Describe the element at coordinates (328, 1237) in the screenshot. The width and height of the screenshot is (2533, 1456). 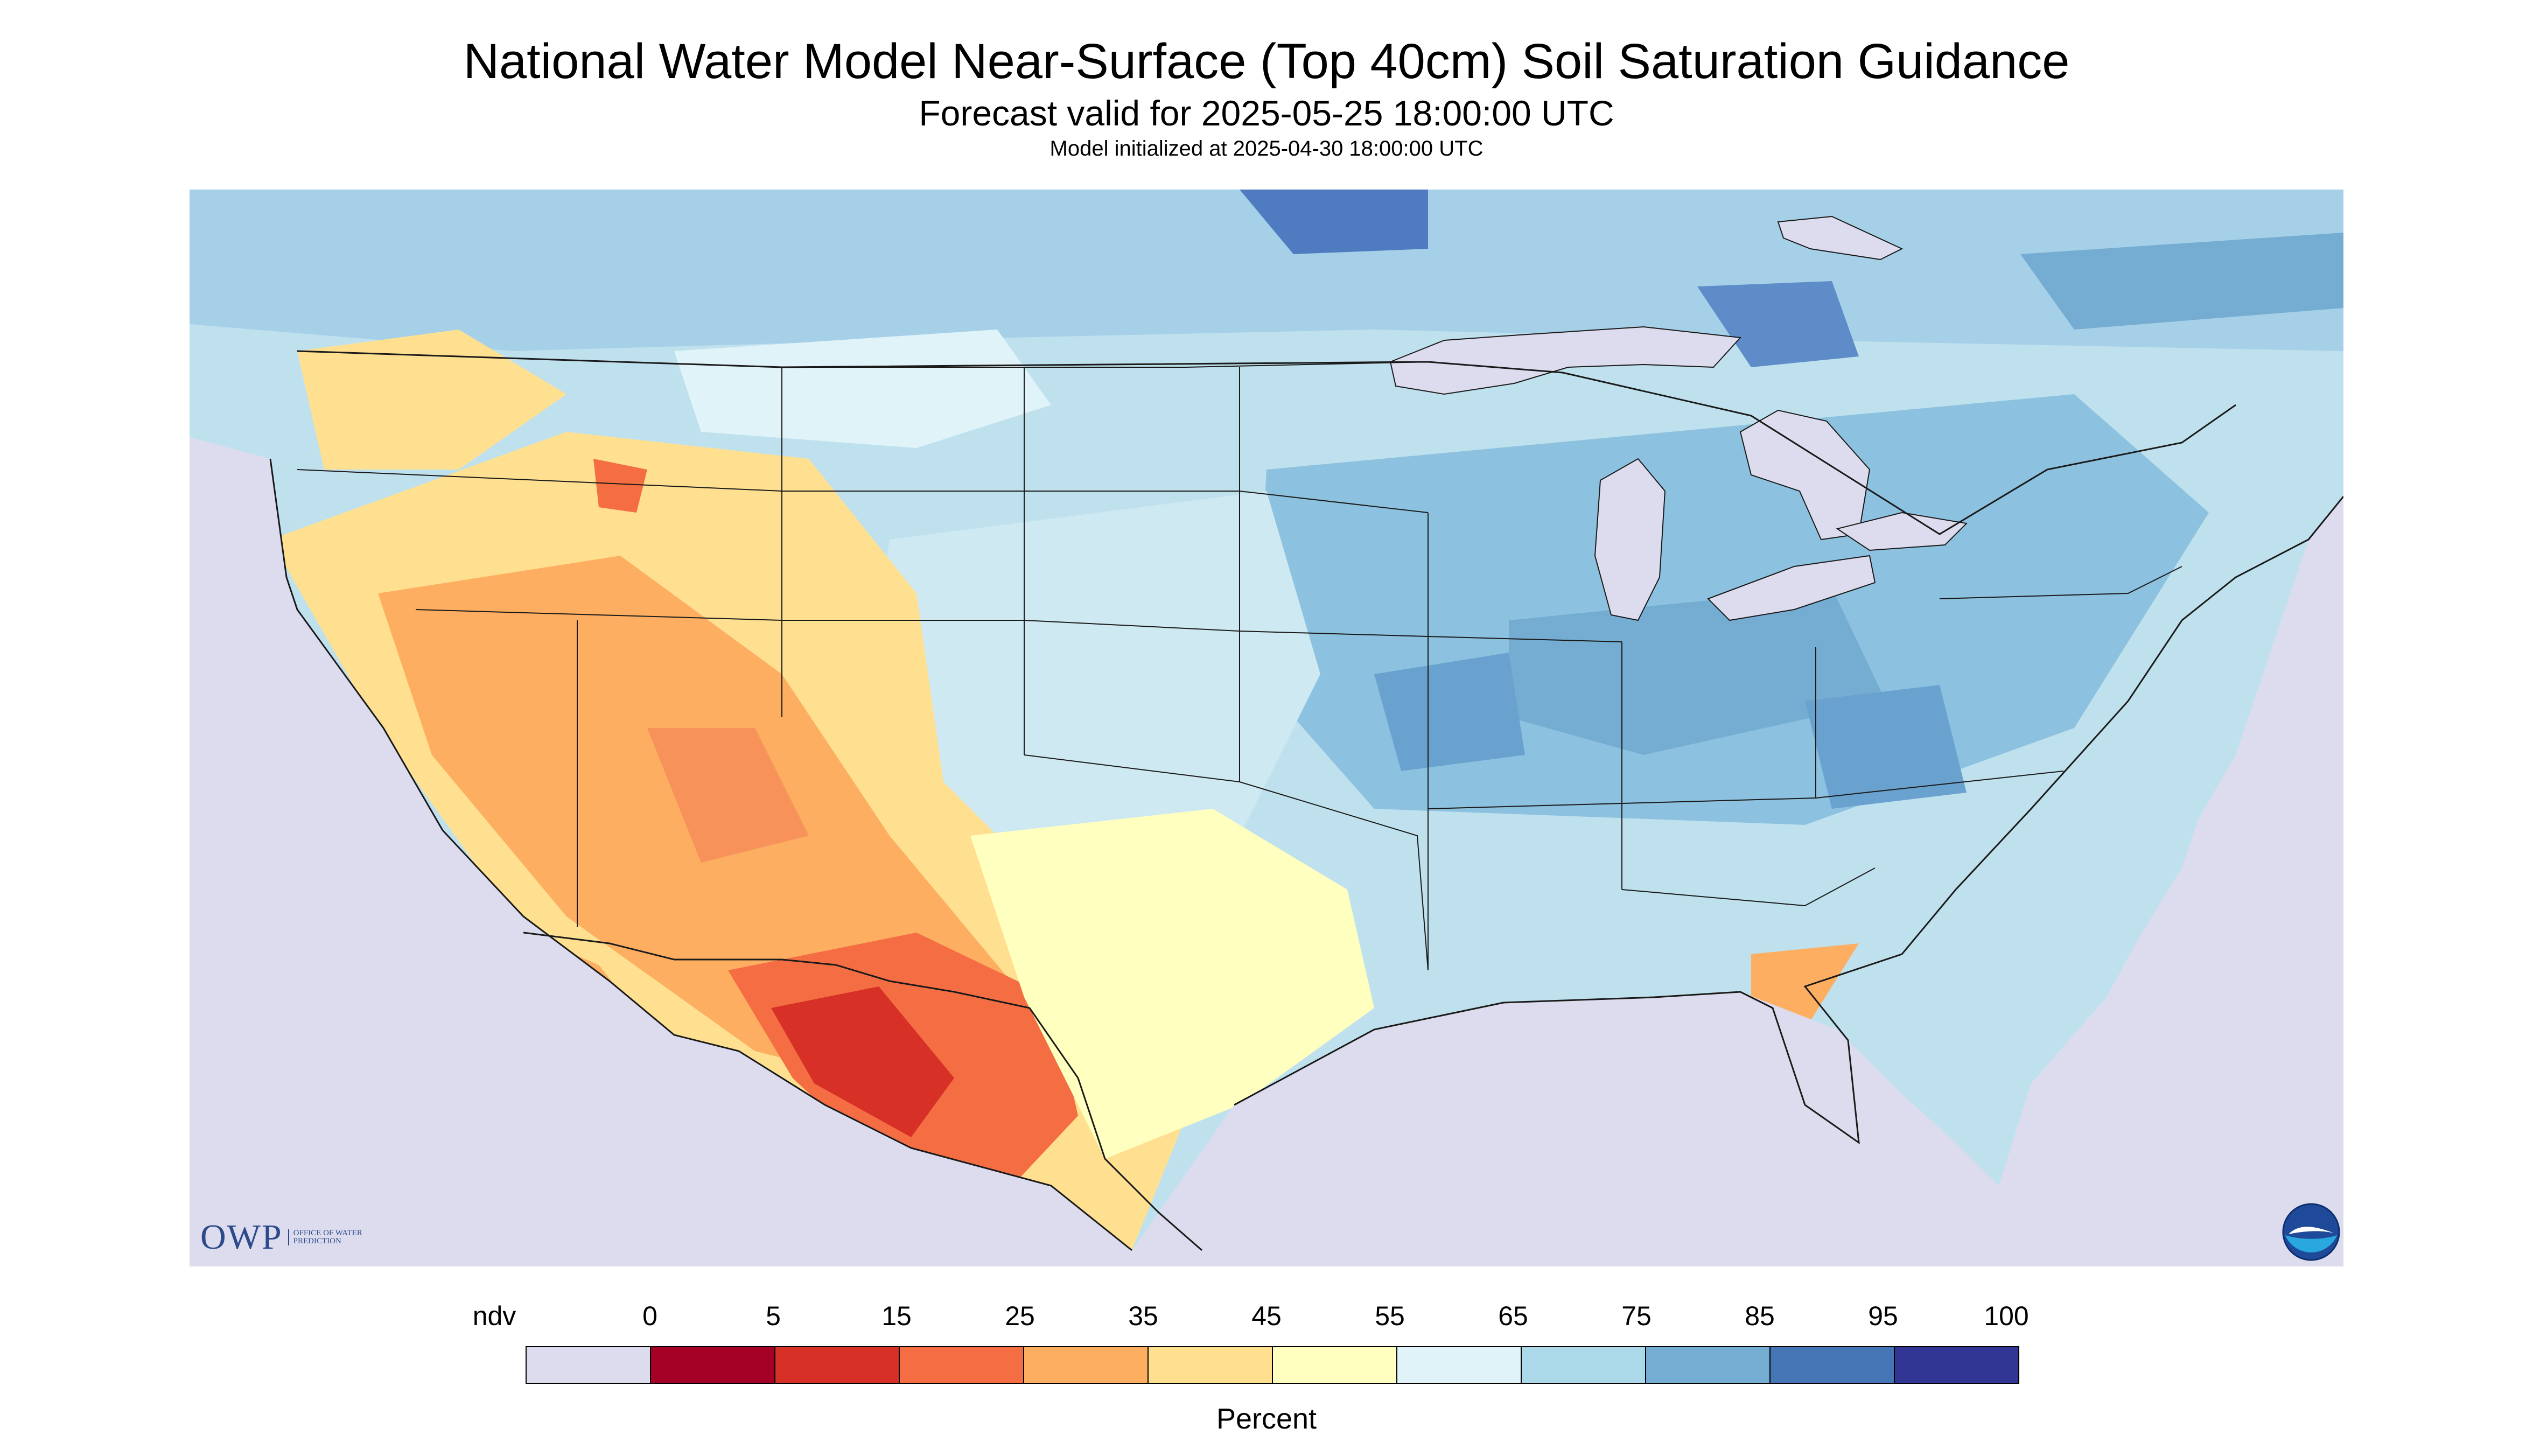
I see `owp-logo-text: OFFICE OF WATER PREDICTION` at that location.